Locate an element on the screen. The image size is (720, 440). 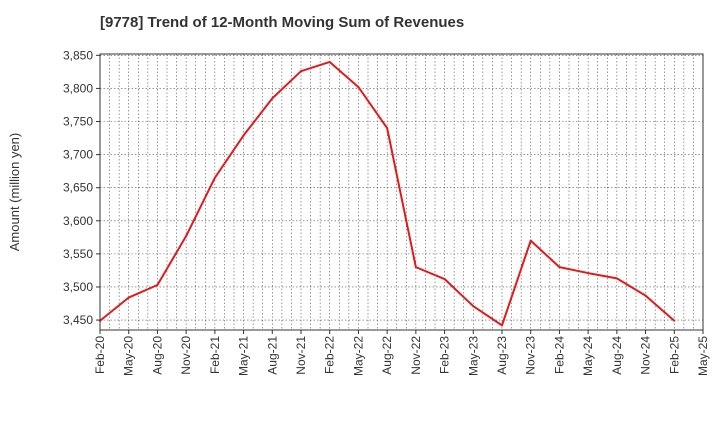
y-tick-label: 3,750 is located at coordinates (78, 122).